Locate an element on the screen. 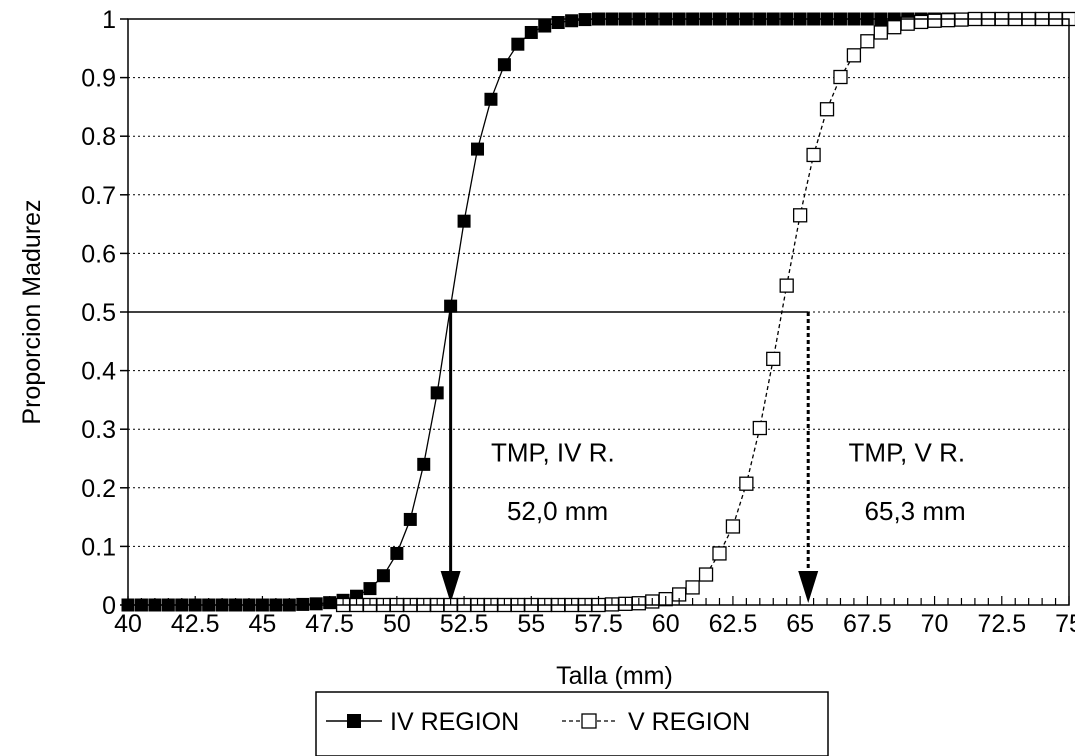 This screenshot has height=756, width=1075. y-axis-ticks: 0 0.1 0.2 0.3 0.4 0.5 0.6 0.7 0.8 0.9 1 is located at coordinates (104, 313).